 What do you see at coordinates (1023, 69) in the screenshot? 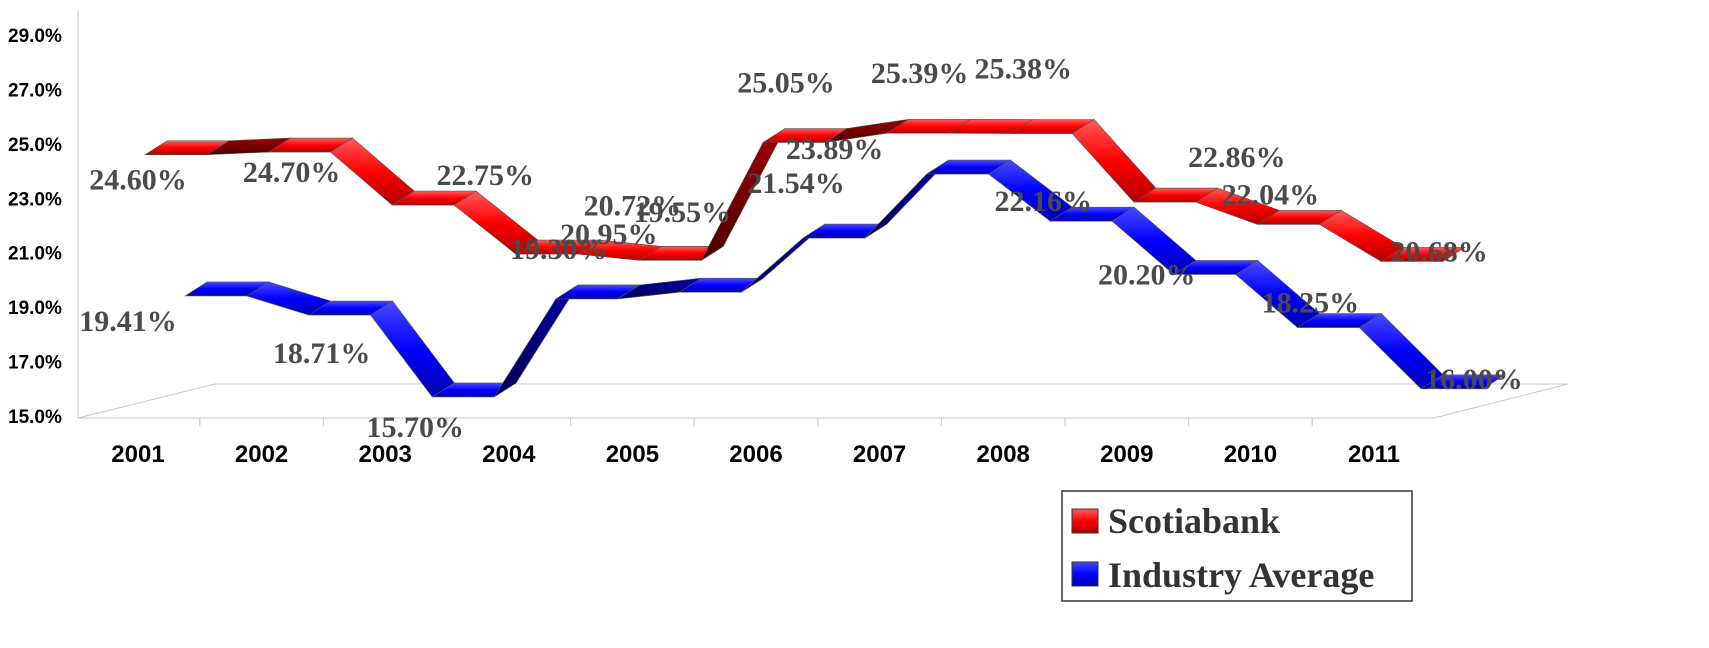
I see `data-label-scotiabank: 25.38%` at bounding box center [1023, 69].